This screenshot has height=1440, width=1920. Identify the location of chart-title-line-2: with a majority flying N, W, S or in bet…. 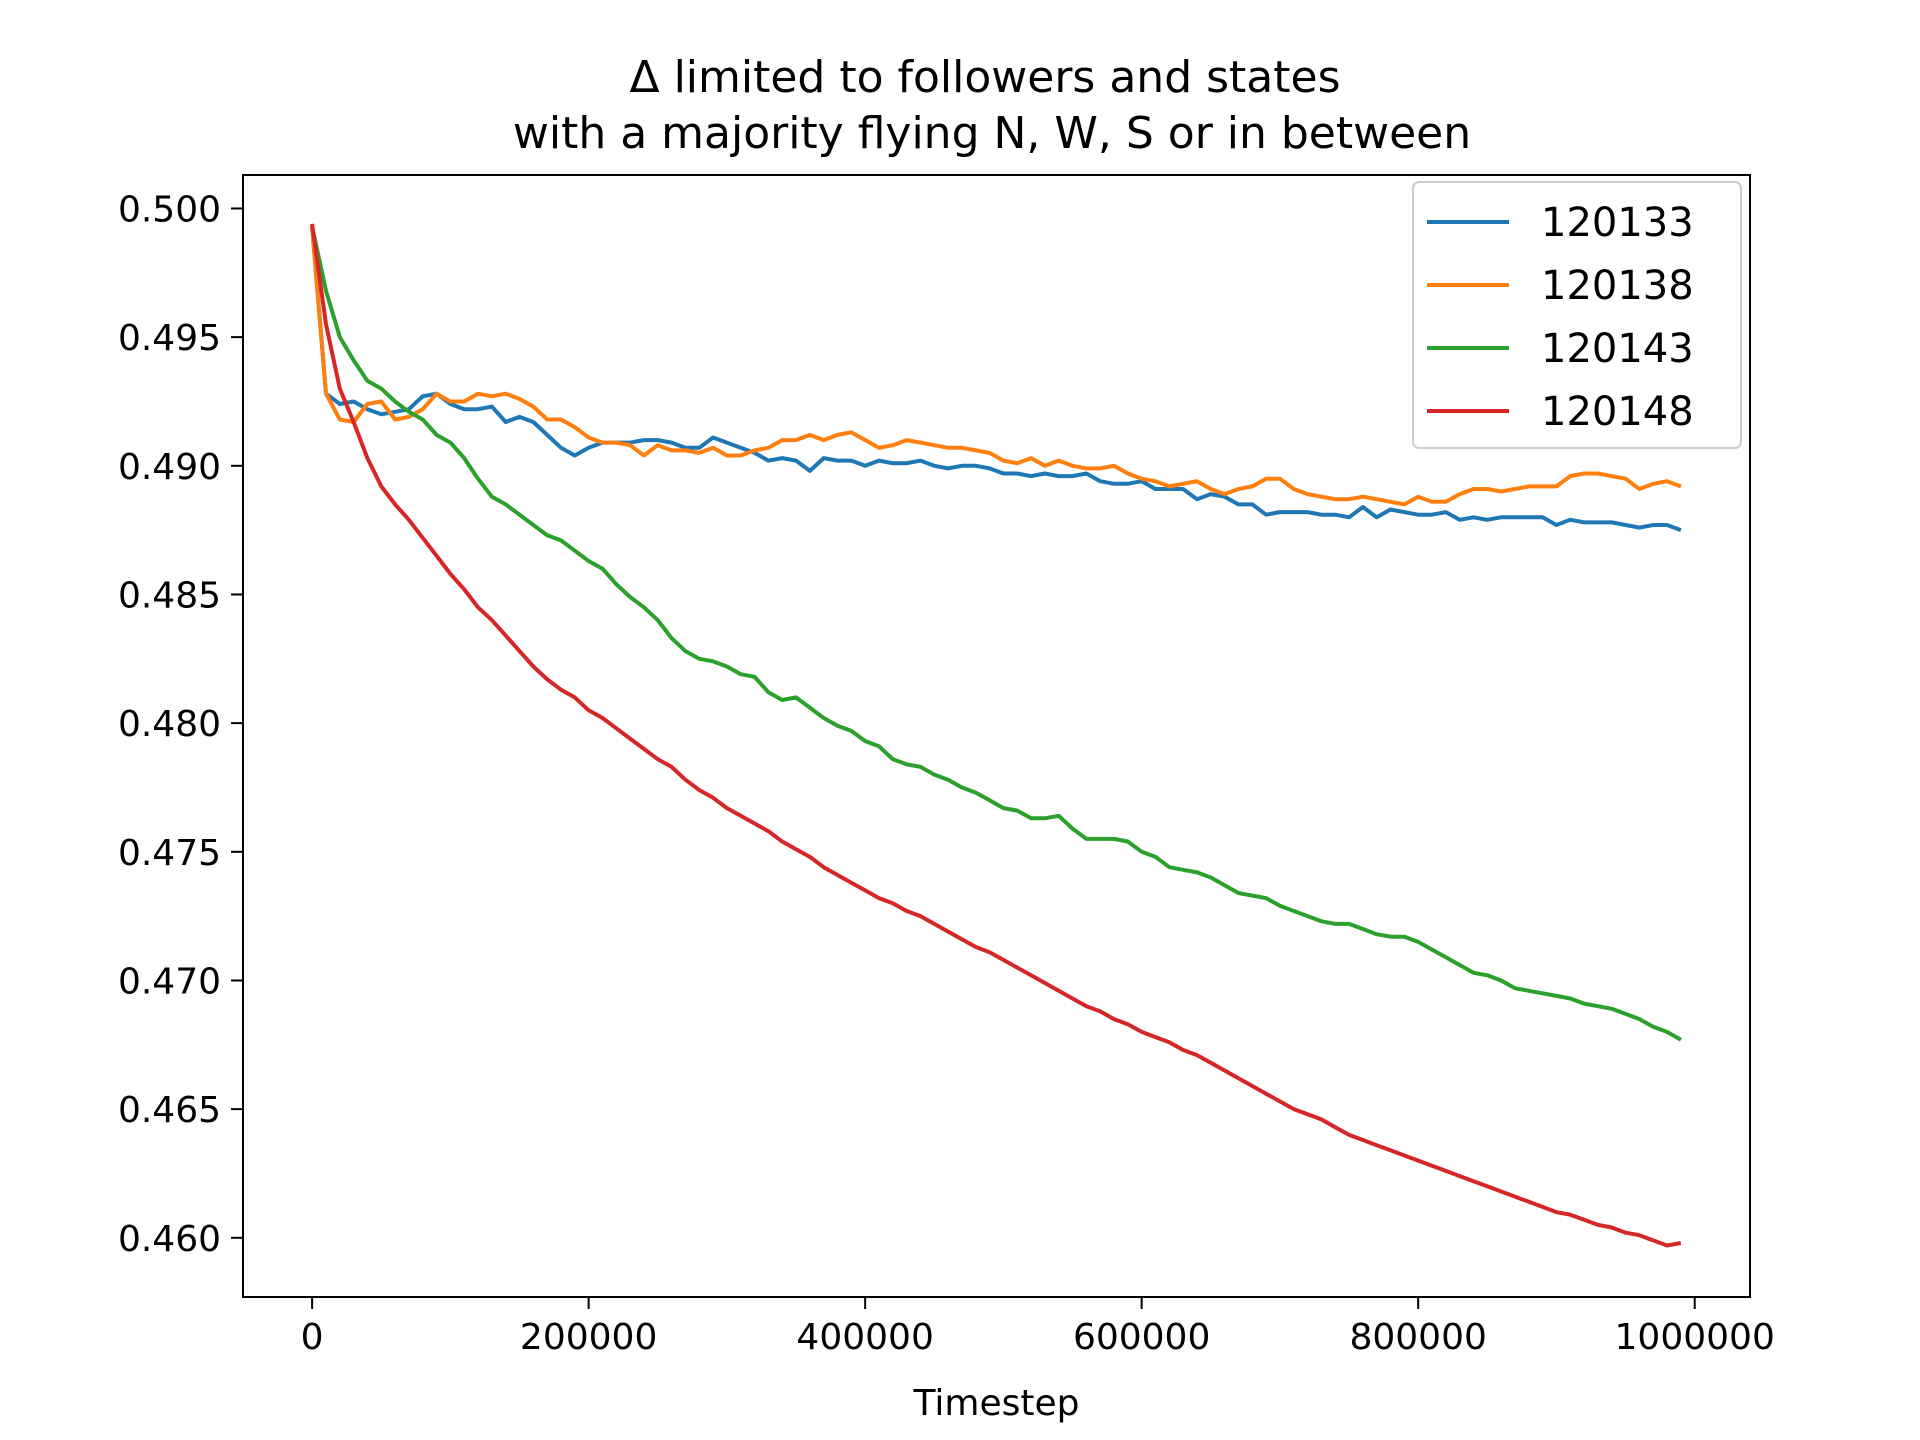
(992, 133).